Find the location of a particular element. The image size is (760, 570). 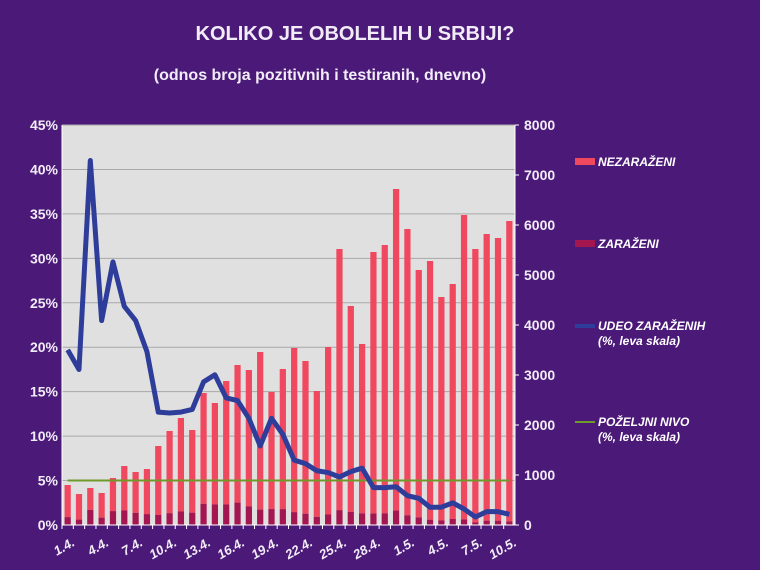

left-axis-tick-label: 35% is located at coordinates (44, 214).